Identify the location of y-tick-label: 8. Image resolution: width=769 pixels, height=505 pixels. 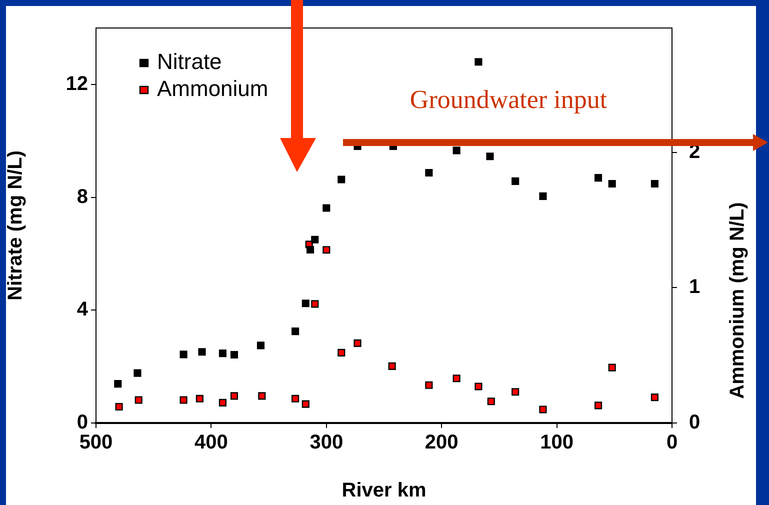
(82, 197).